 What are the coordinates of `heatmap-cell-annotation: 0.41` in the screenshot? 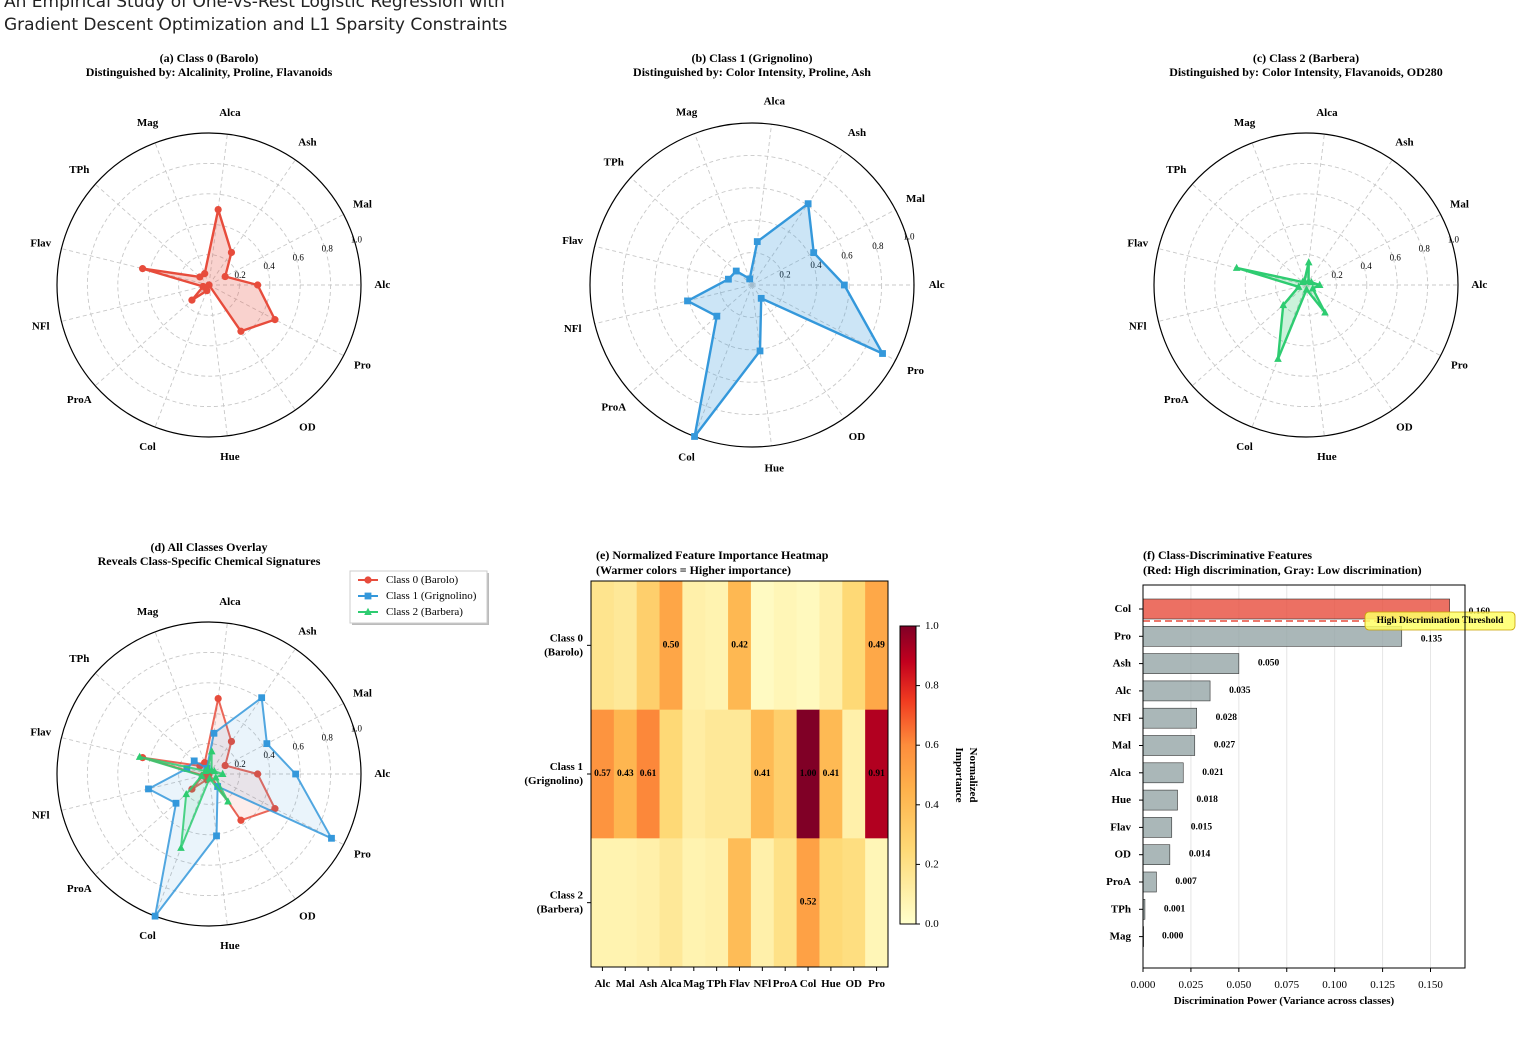 It's located at (831, 774).